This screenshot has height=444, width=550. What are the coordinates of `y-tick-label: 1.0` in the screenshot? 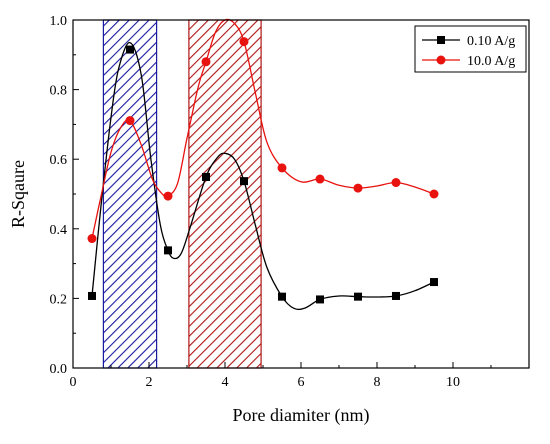 It's located at (59, 21).